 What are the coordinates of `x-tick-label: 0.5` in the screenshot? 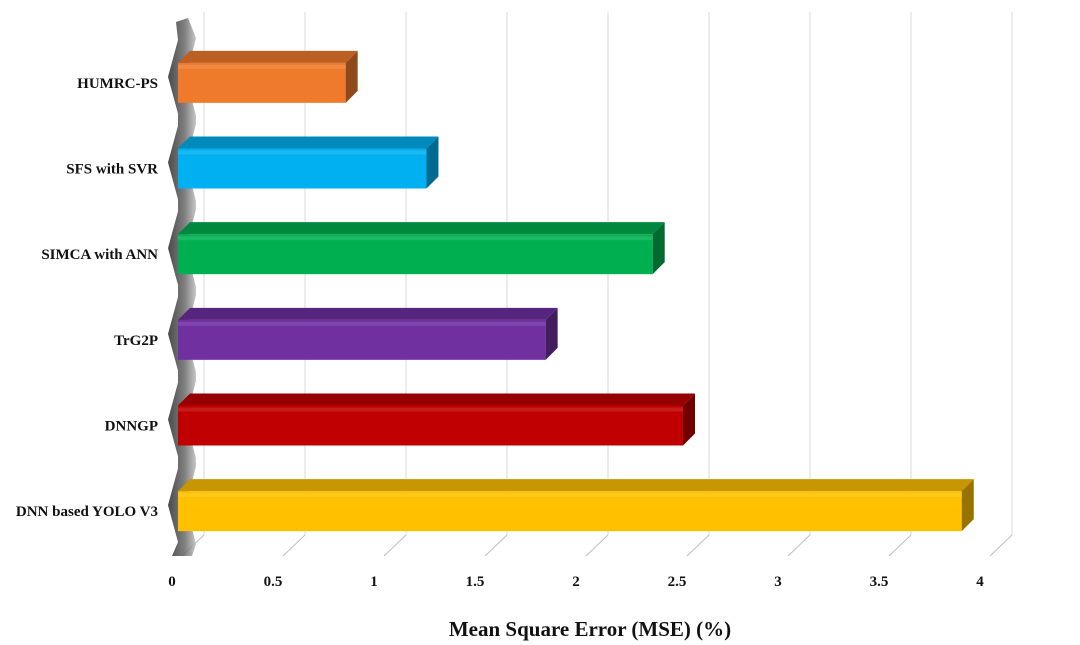 It's located at (273, 582).